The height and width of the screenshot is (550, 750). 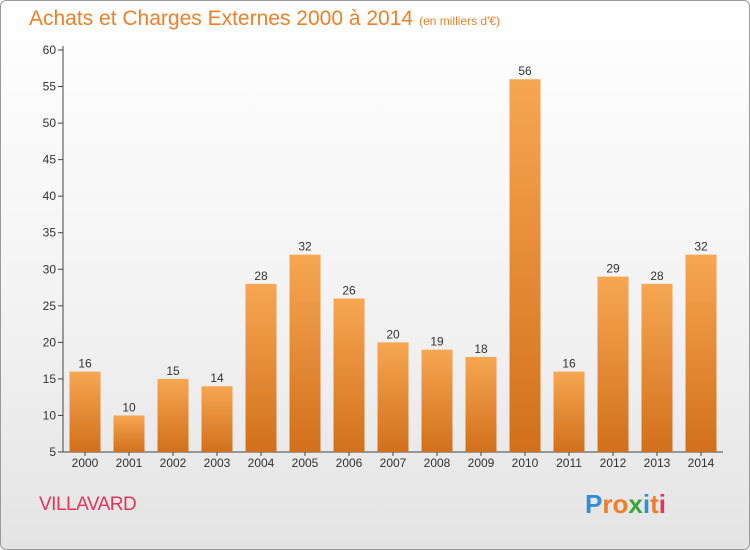 What do you see at coordinates (613, 463) in the screenshot?
I see `x-tick-label: 2012` at bounding box center [613, 463].